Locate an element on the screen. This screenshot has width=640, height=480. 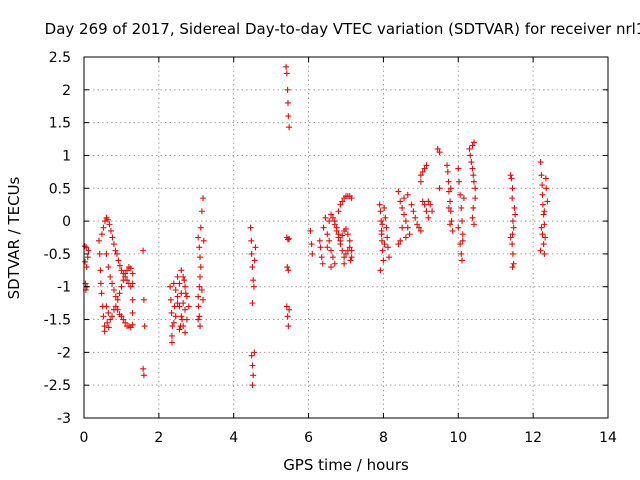
y-tick-label: -2.5 is located at coordinates (57, 386).